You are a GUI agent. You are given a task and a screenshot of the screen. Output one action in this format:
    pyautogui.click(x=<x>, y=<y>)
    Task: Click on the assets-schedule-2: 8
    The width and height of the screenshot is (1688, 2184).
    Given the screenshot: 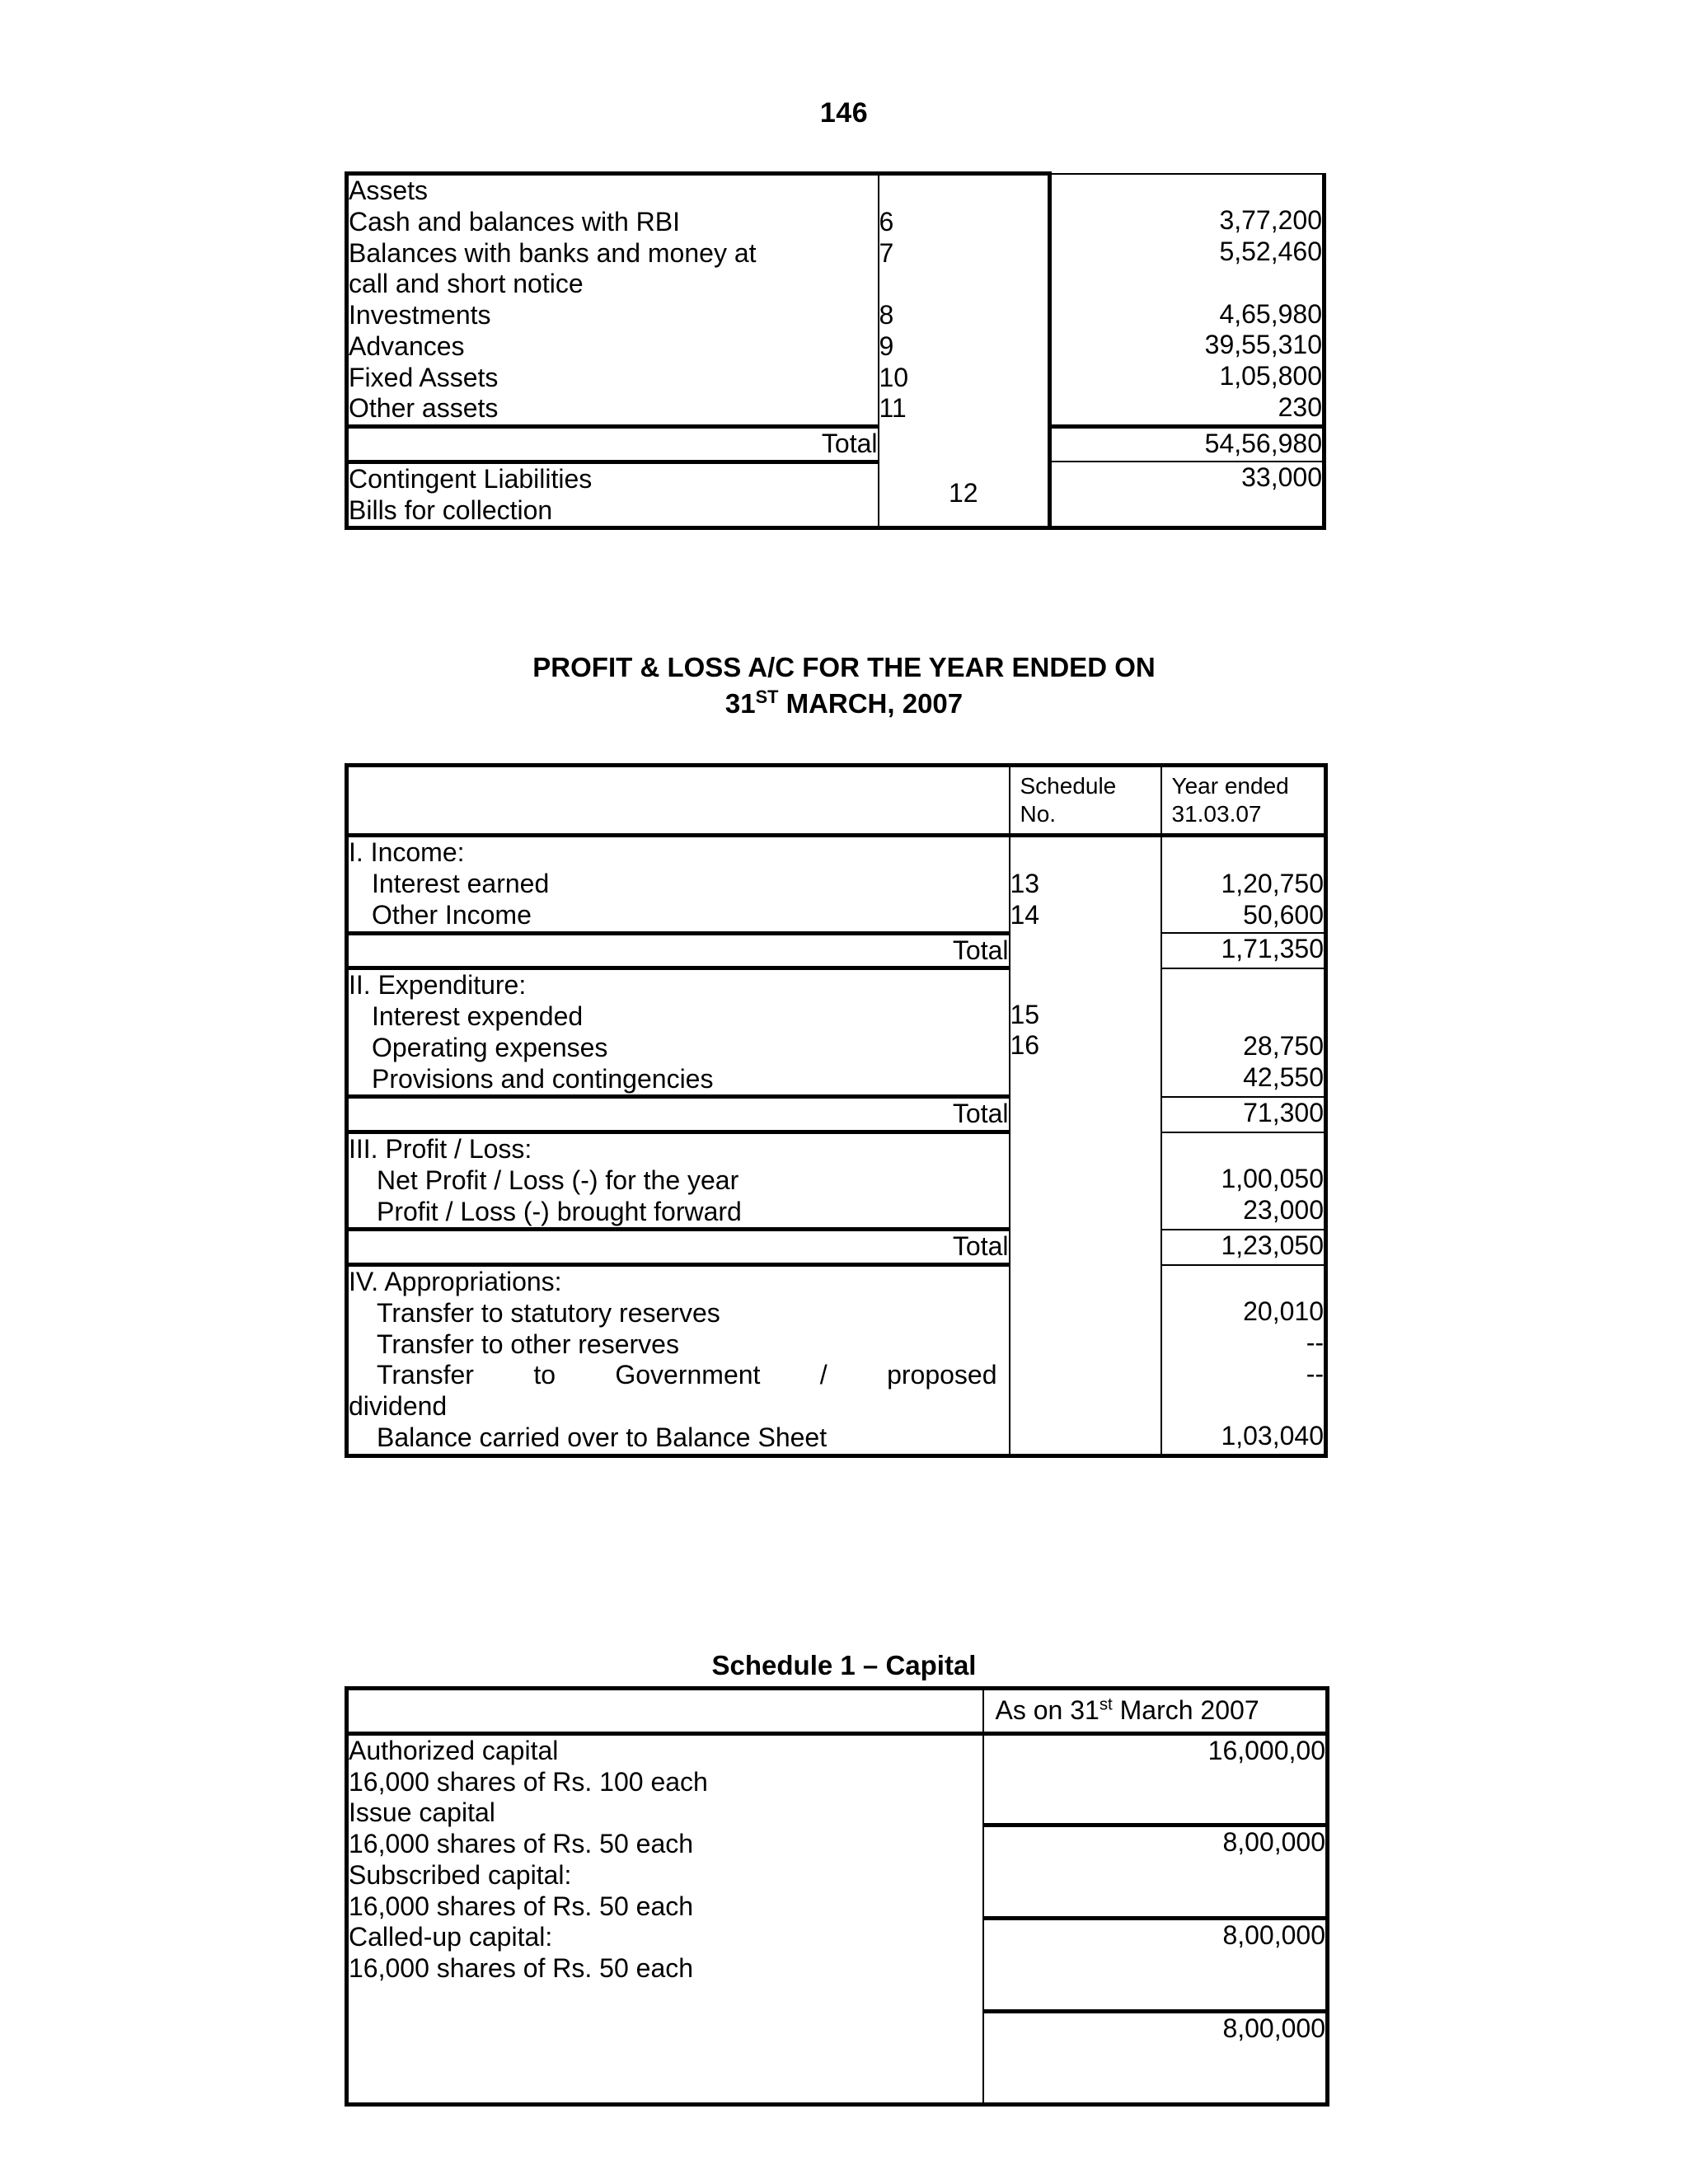 What is the action you would take?
    pyautogui.click(x=887, y=315)
    